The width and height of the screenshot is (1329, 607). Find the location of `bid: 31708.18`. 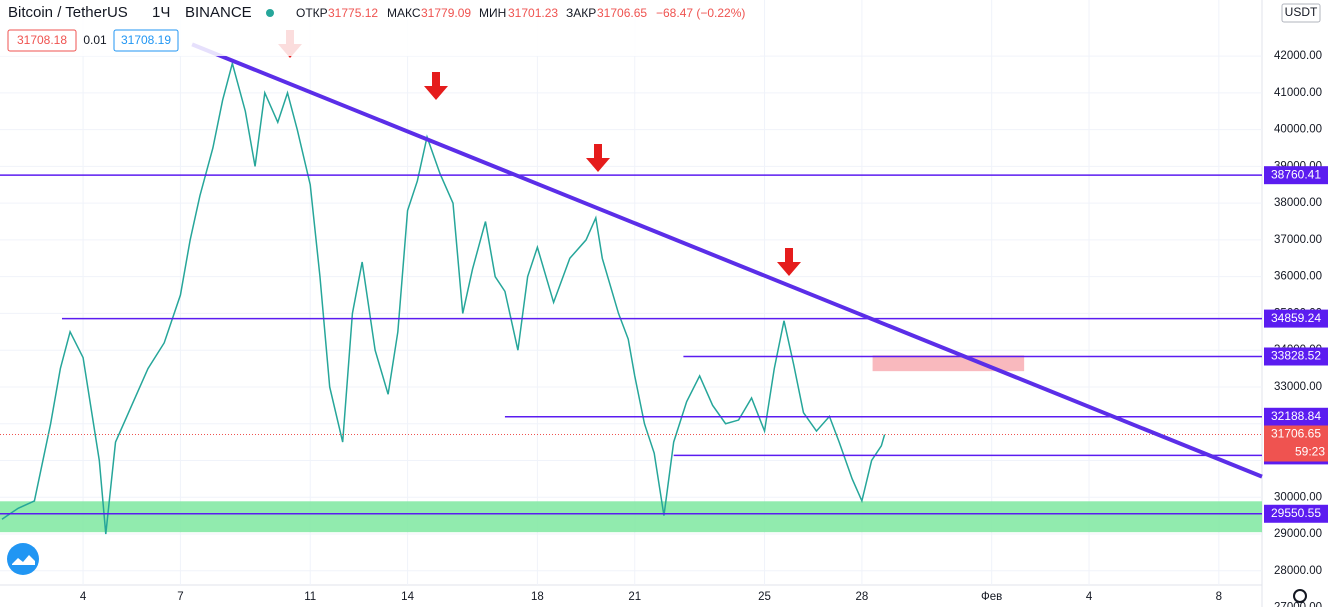

bid: 31708.18 is located at coordinates (42, 40).